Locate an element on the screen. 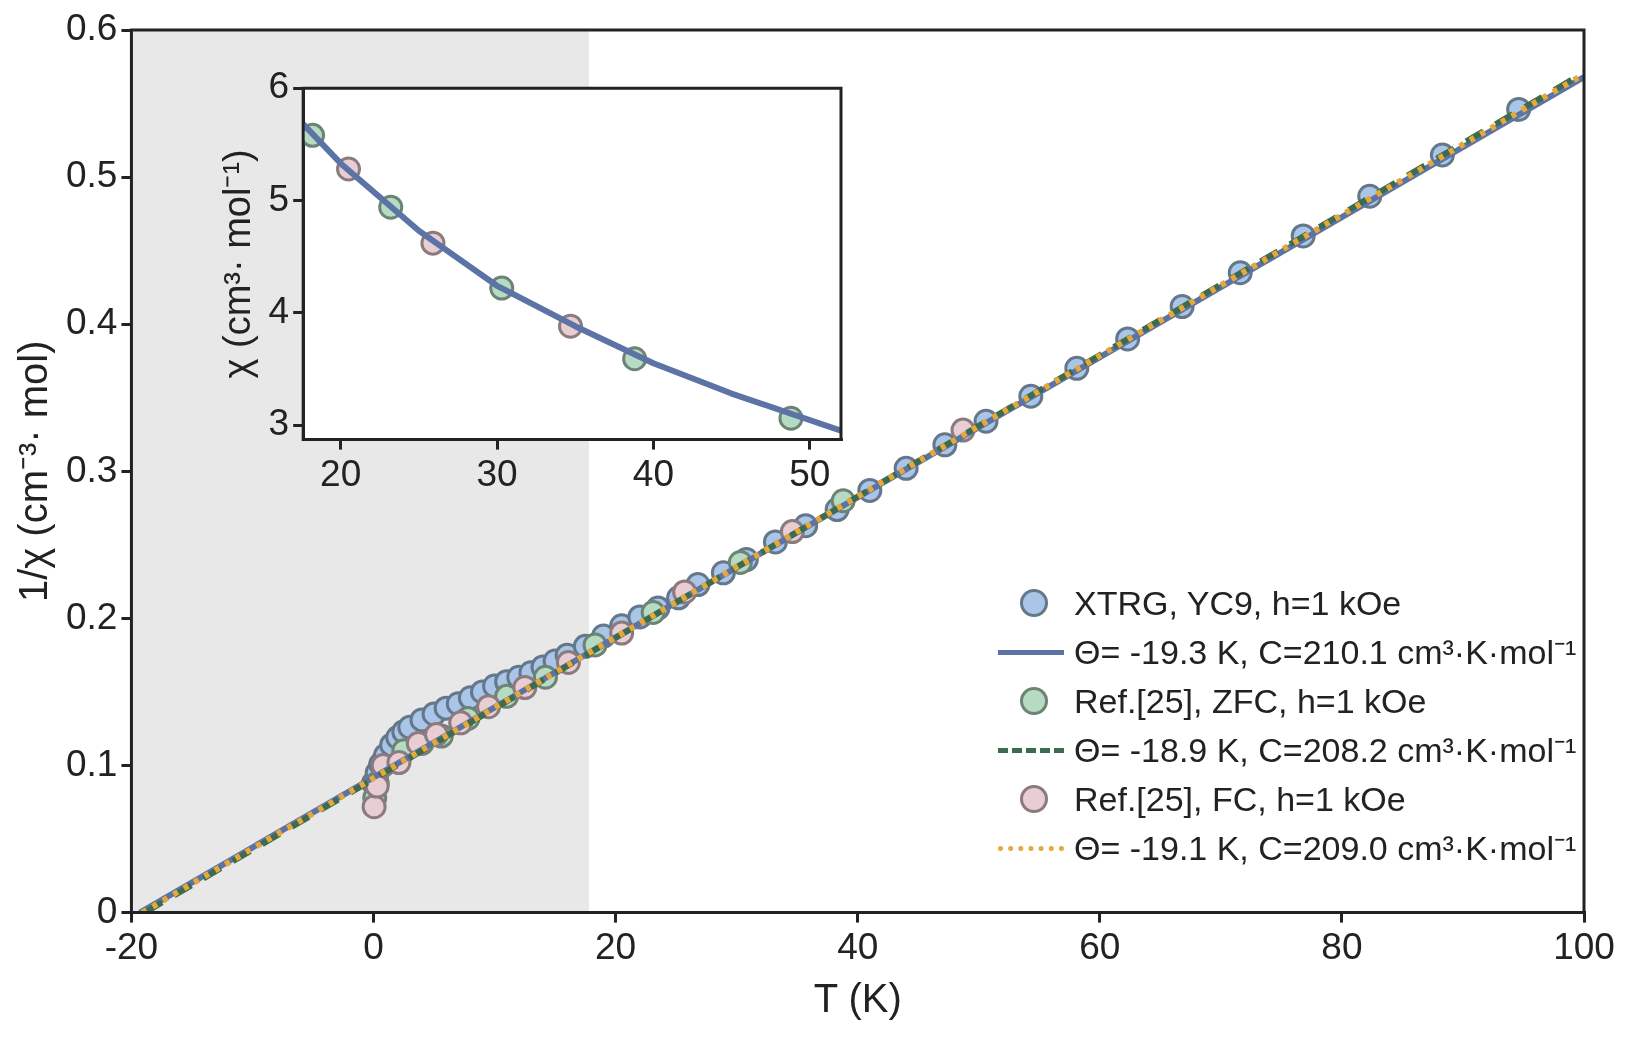 This screenshot has width=1629, height=1037. x-axis-title: T (K) is located at coordinates (857, 998).